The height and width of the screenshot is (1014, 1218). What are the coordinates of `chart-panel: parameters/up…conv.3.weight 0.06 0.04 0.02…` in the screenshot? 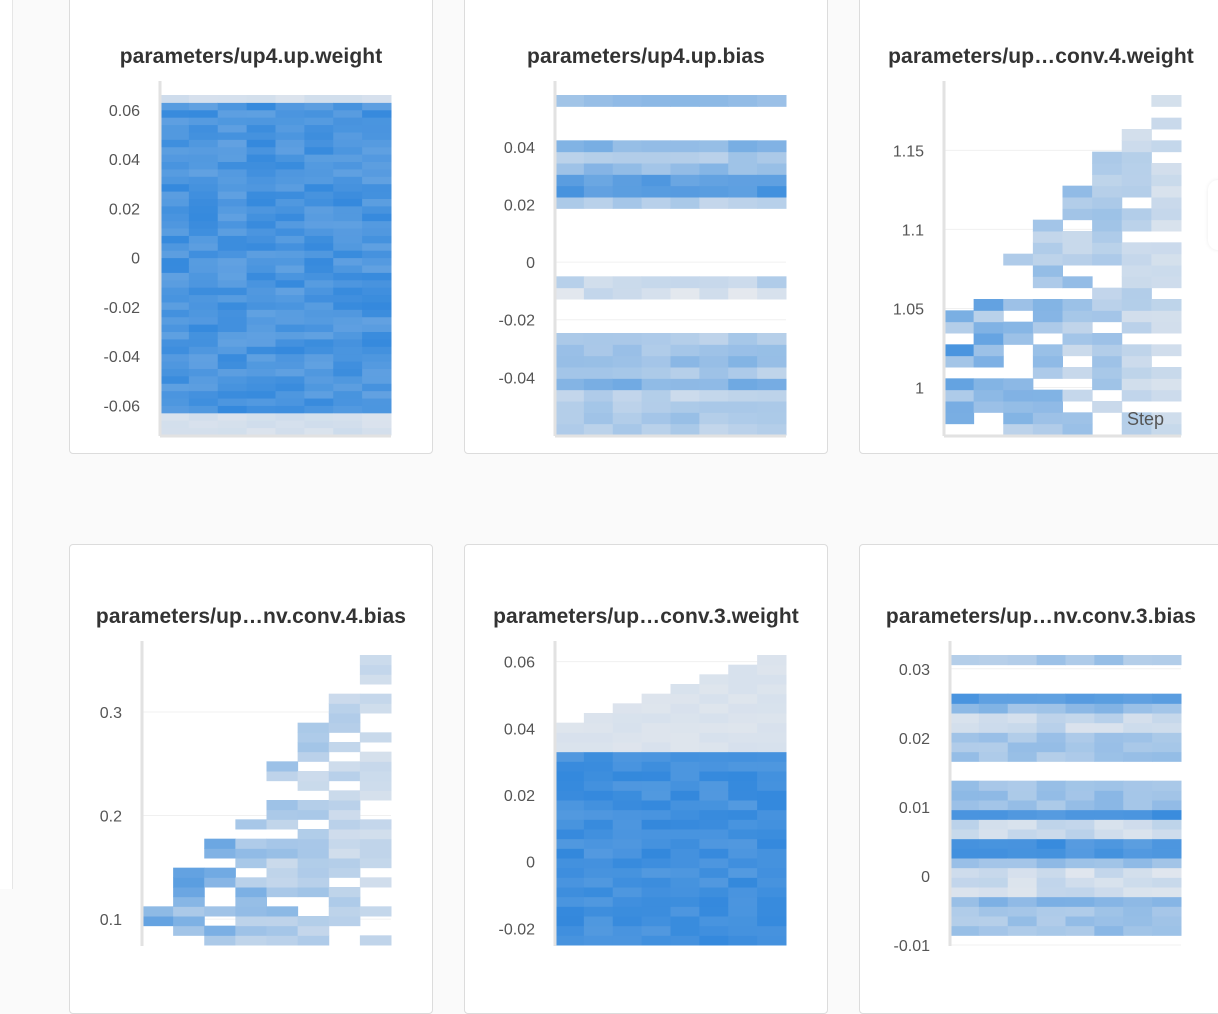 It's located at (646, 779).